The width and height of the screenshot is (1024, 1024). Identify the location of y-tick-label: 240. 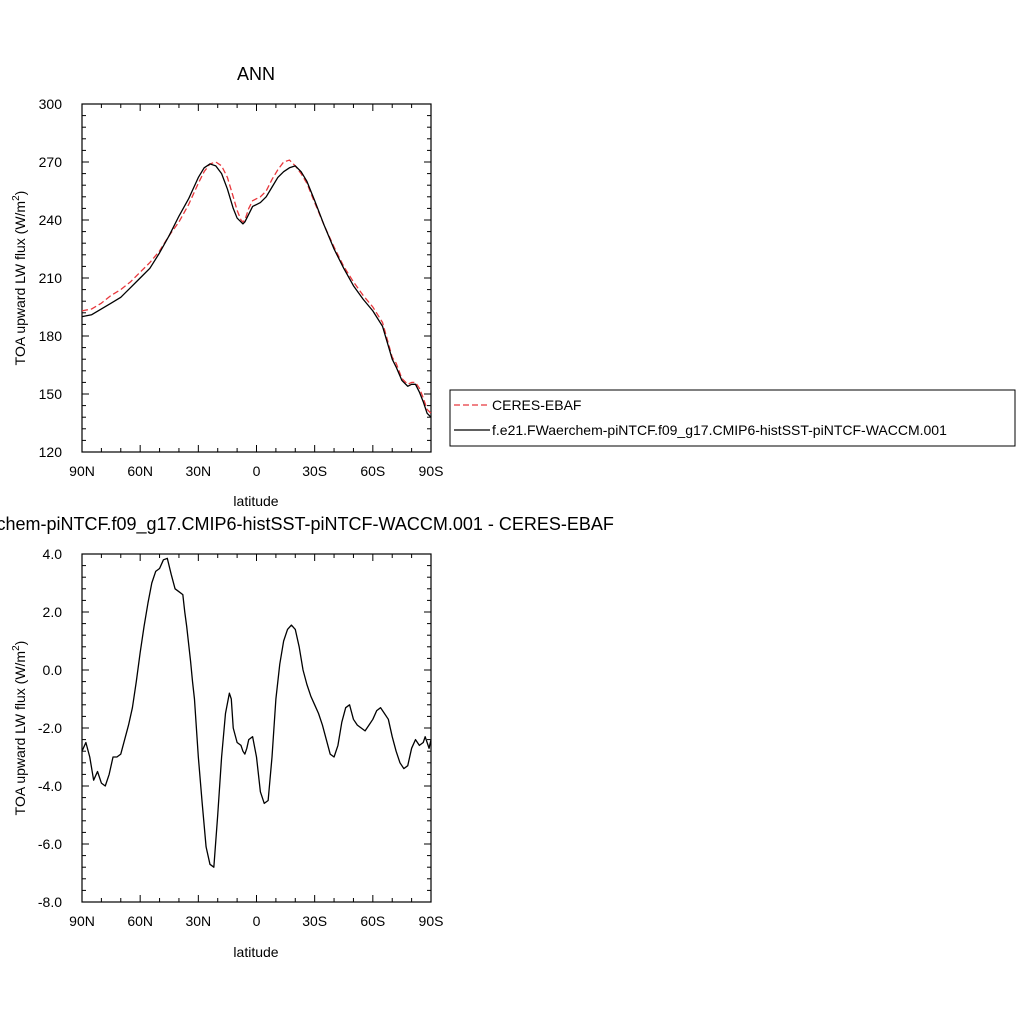
(51, 220).